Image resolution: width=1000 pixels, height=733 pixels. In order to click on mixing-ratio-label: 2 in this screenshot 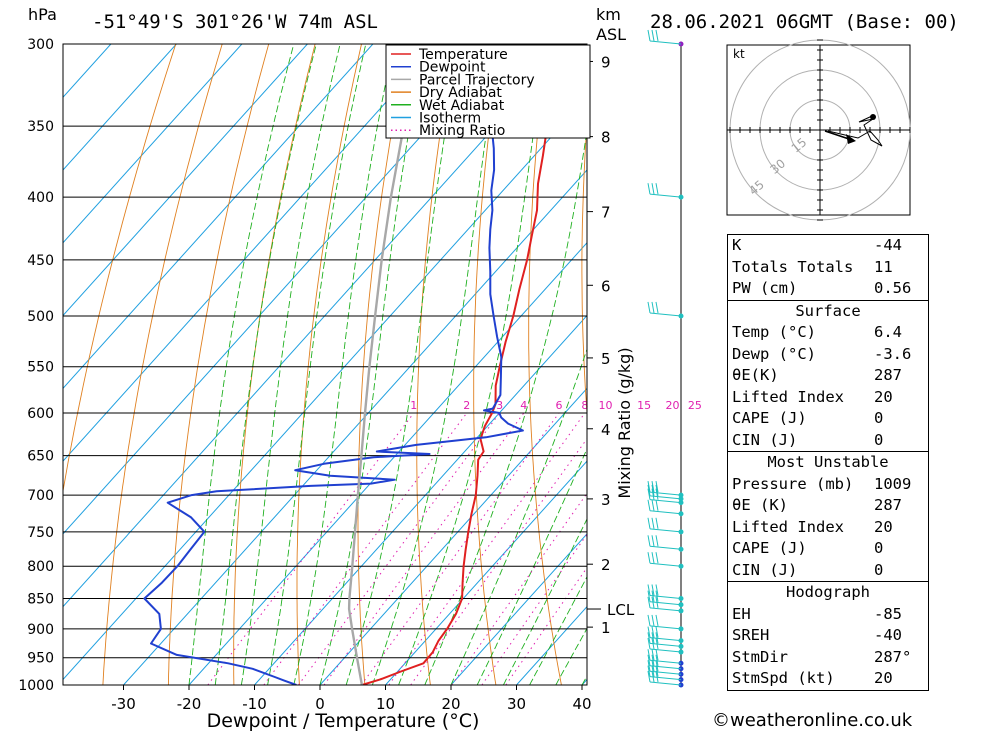, I will do `click(466, 405)`.